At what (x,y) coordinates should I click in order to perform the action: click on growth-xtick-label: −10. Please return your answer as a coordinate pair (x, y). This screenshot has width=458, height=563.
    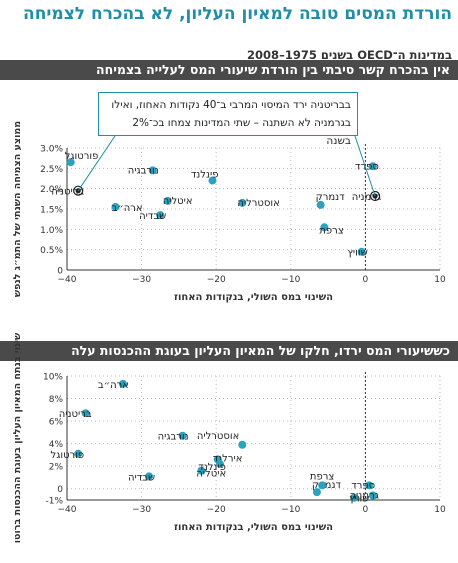
    Looking at the image, I should click on (290, 280).